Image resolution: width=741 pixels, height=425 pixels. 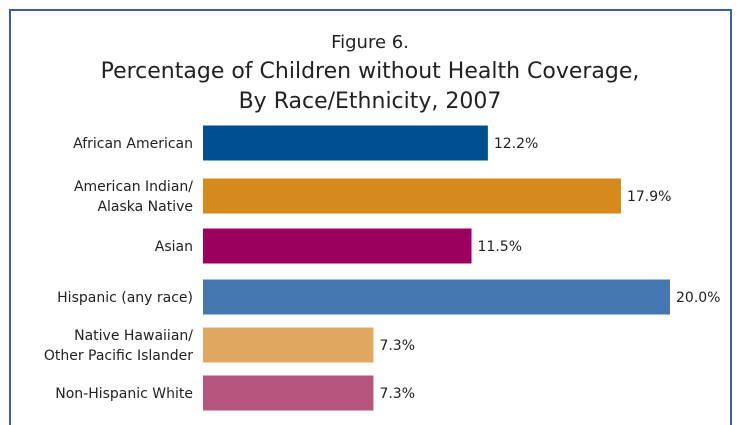 What do you see at coordinates (118, 356) in the screenshot?
I see `category-label: Other Pacific Islander` at bounding box center [118, 356].